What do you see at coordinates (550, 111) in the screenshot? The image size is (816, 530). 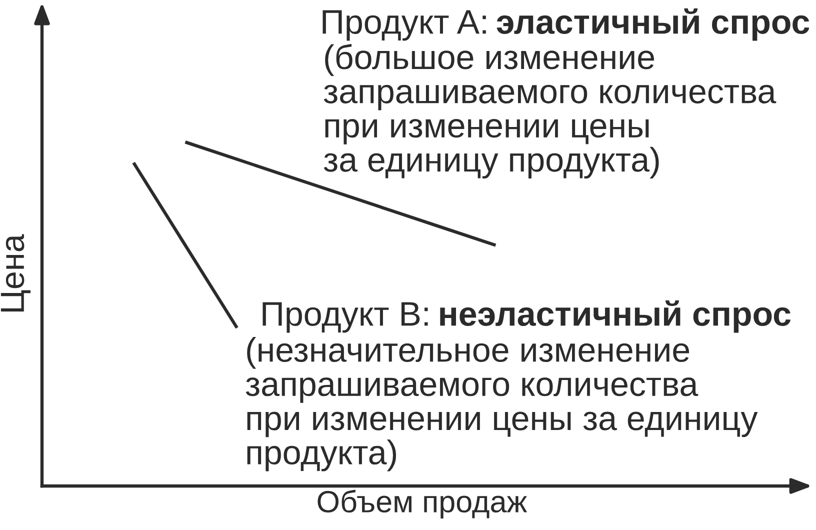 I see `annotation: (большое изменение запрашиваемого количества при изменении цены за единицу продукта)` at bounding box center [550, 111].